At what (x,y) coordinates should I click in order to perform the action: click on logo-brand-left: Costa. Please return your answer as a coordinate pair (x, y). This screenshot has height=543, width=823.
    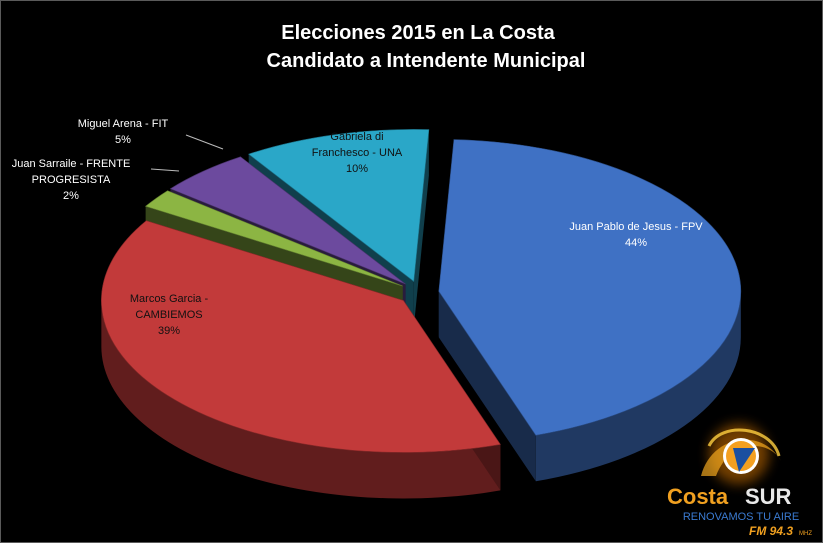
    Looking at the image, I should click on (698, 496).